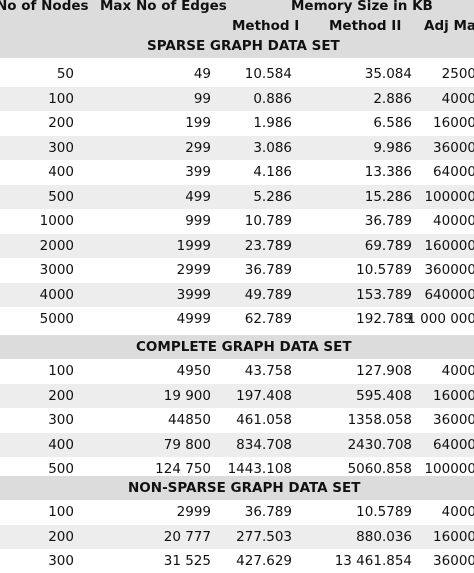 Image resolution: width=474 pixels, height=573 pixels. What do you see at coordinates (198, 172) in the screenshot?
I see `cell-edges: 399` at bounding box center [198, 172].